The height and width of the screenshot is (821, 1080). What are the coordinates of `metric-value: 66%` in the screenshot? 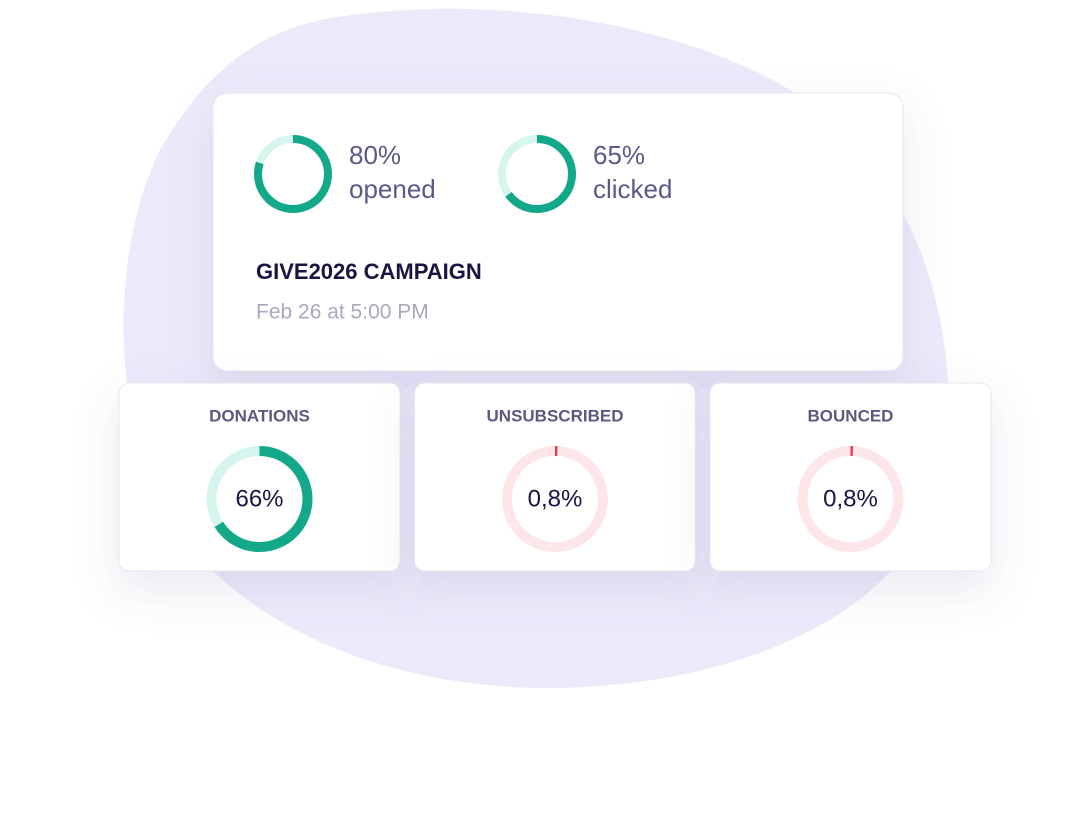 It's located at (259, 498).